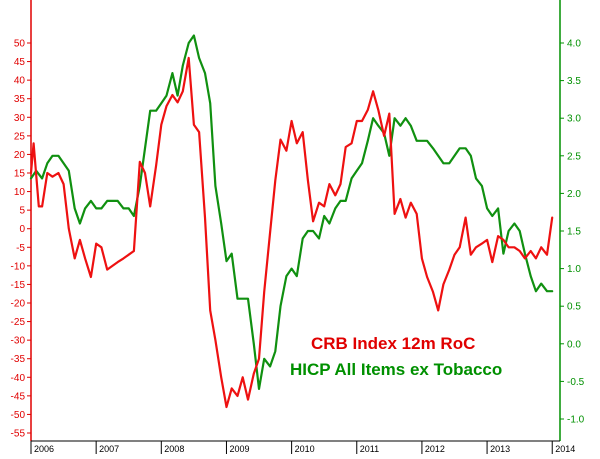 This screenshot has width=600, height=459. I want to click on left-tick-label: 50, so click(20, 44).